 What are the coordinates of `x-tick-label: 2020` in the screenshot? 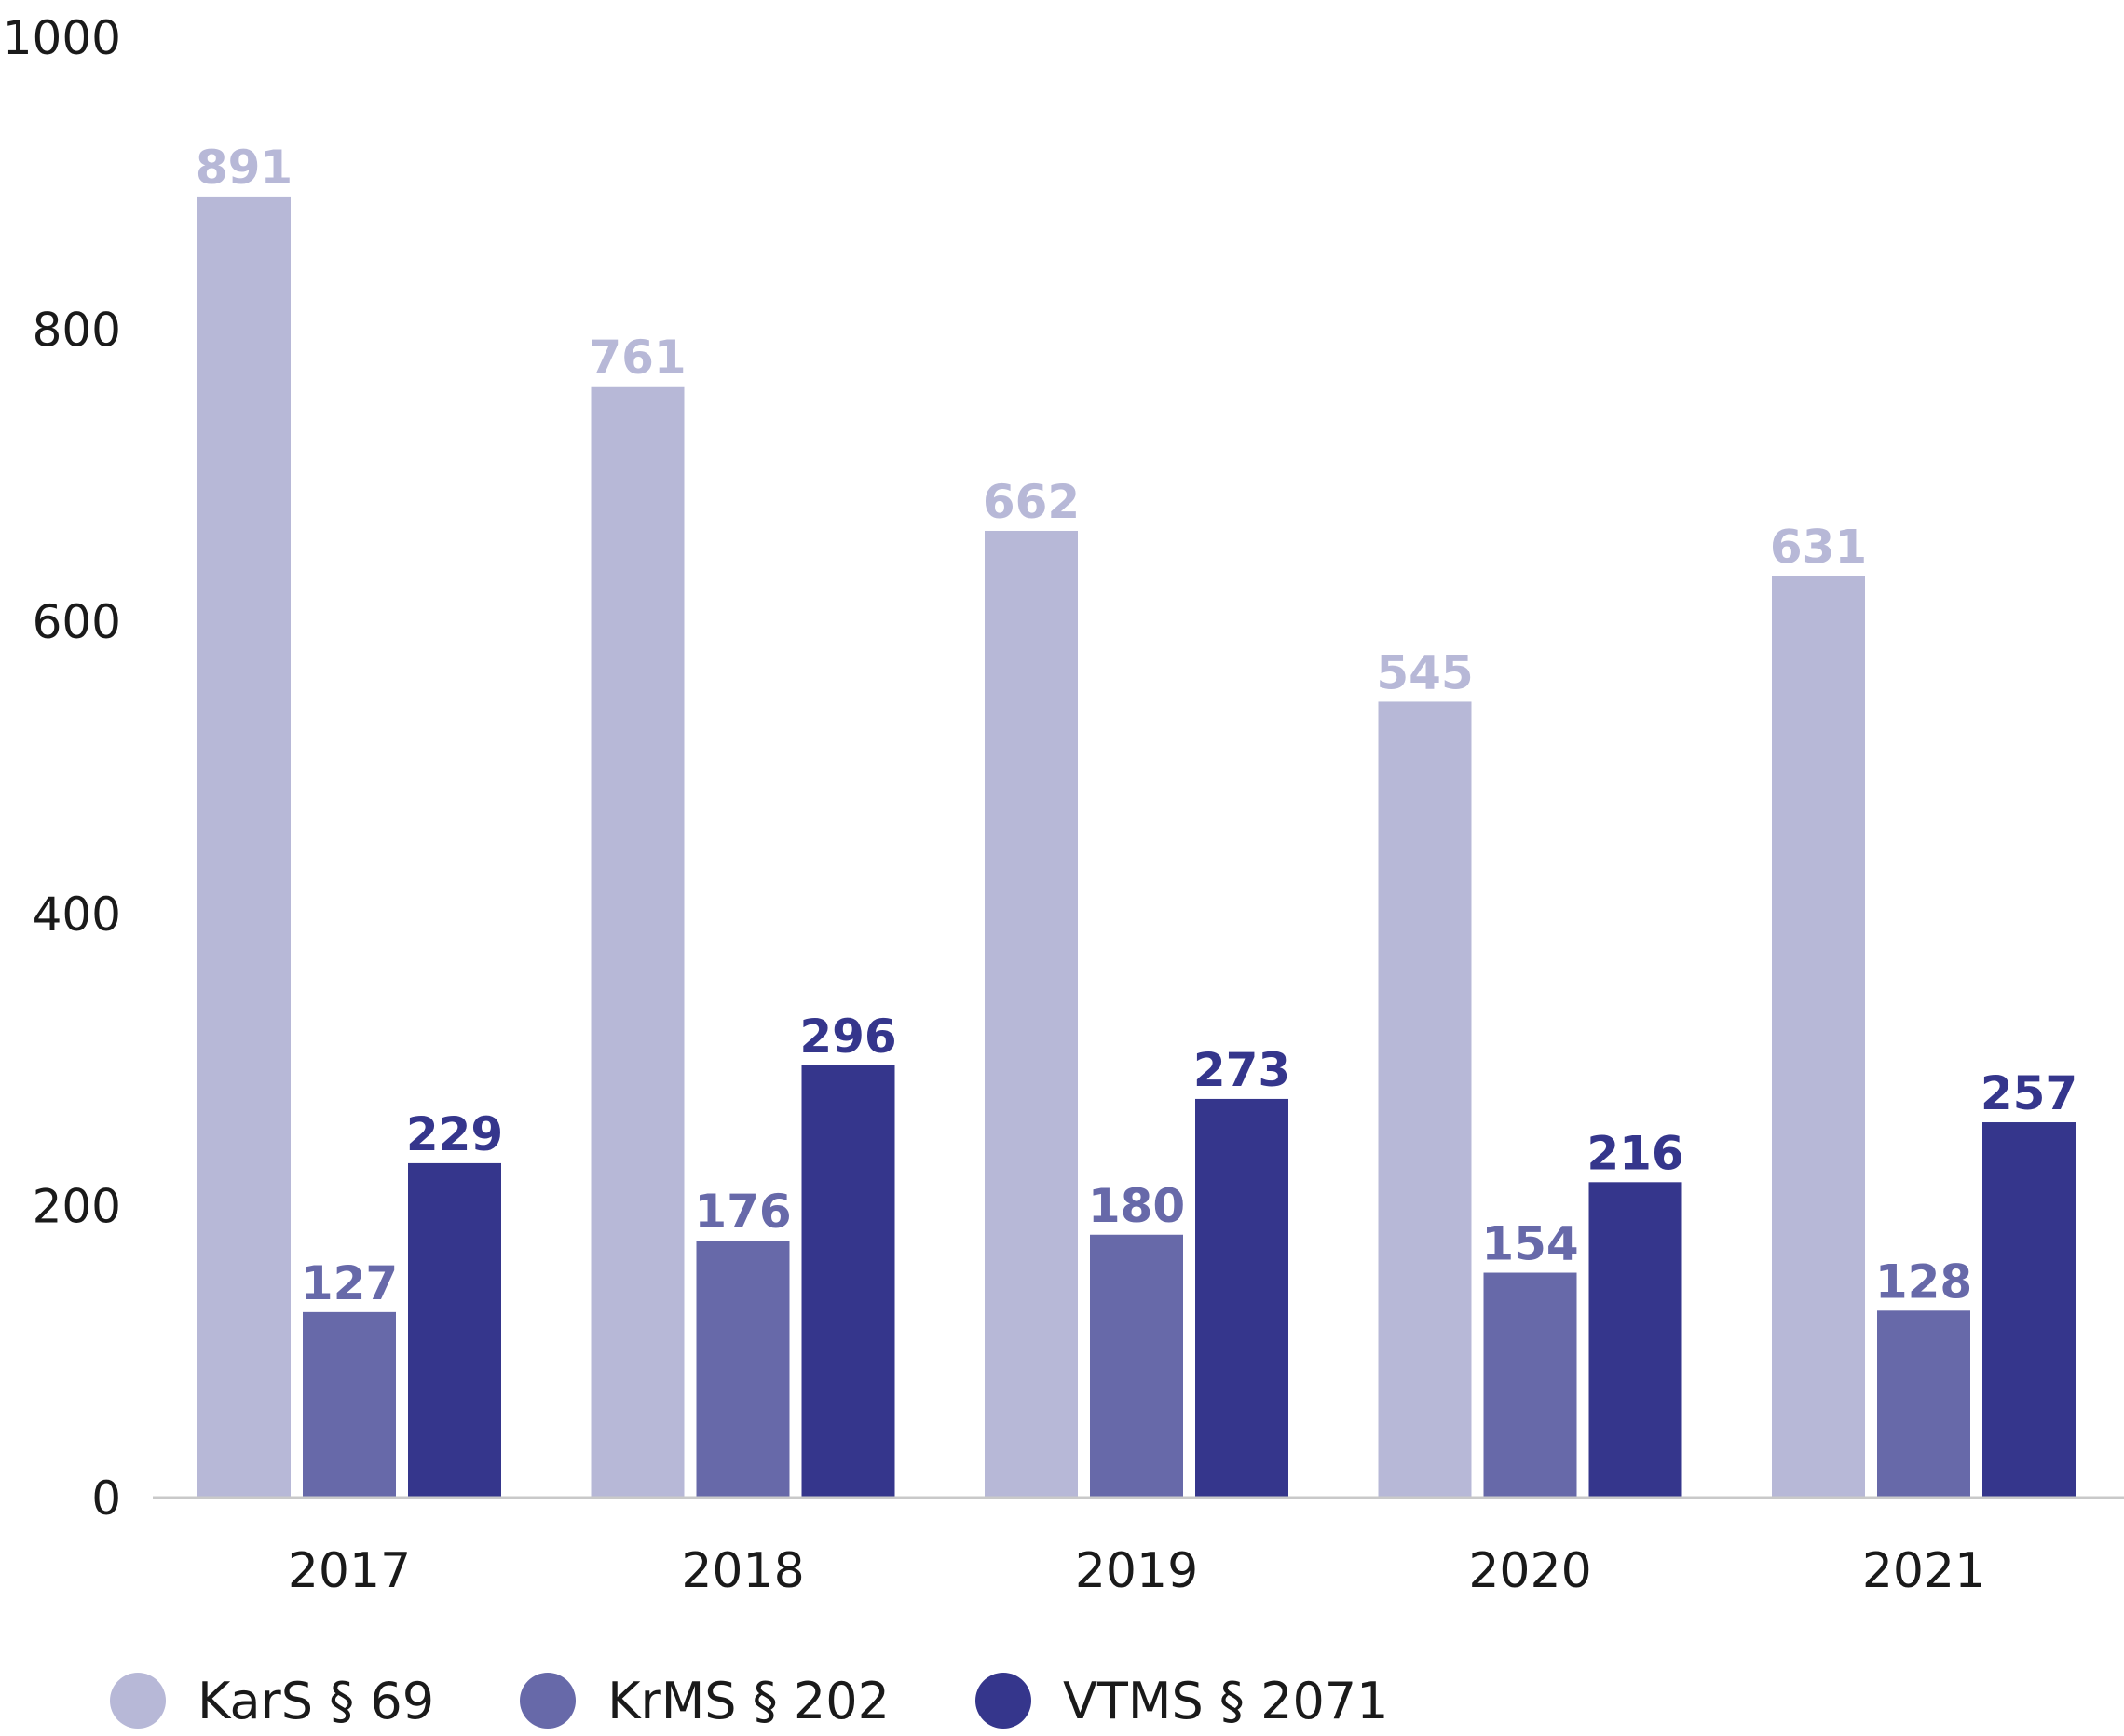 It's located at (1530, 1571).